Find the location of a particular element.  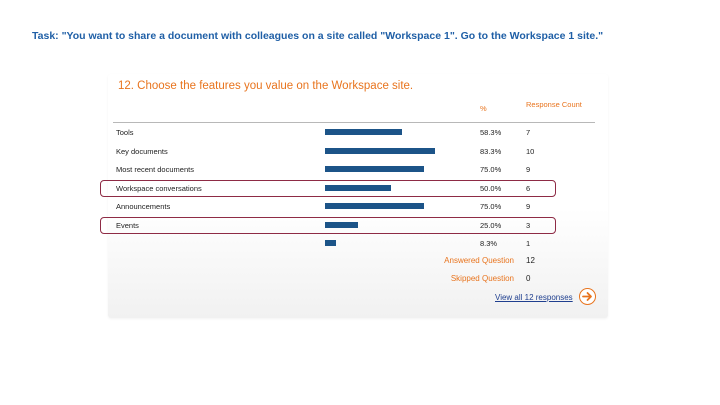

skipped-row: Skipped Question is located at coordinates (311, 281).